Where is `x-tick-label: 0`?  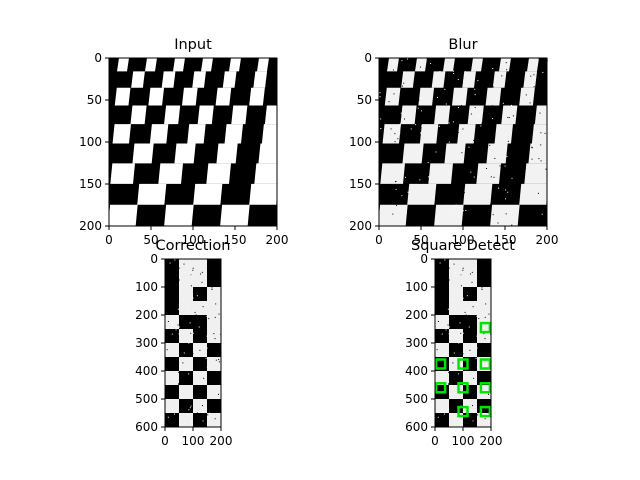
x-tick-label: 0 is located at coordinates (435, 441).